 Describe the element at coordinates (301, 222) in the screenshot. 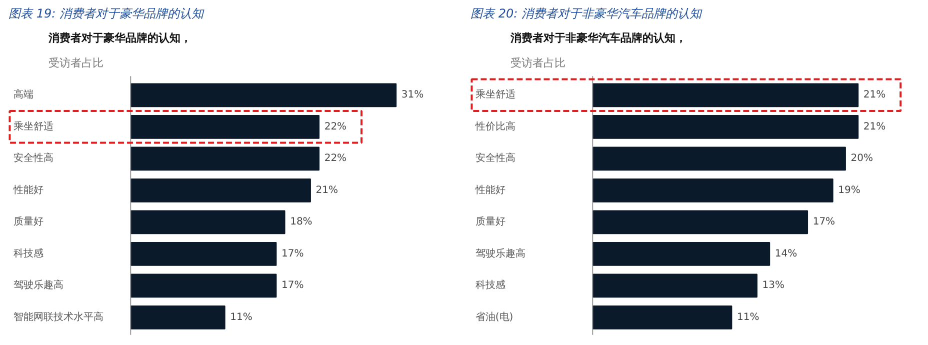

I see `data-label: 18%` at that location.